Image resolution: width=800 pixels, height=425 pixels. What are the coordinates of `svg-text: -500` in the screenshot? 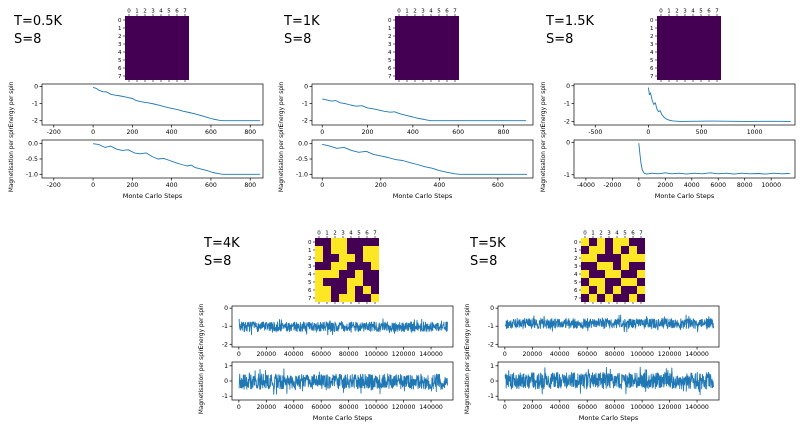 It's located at (595, 132).